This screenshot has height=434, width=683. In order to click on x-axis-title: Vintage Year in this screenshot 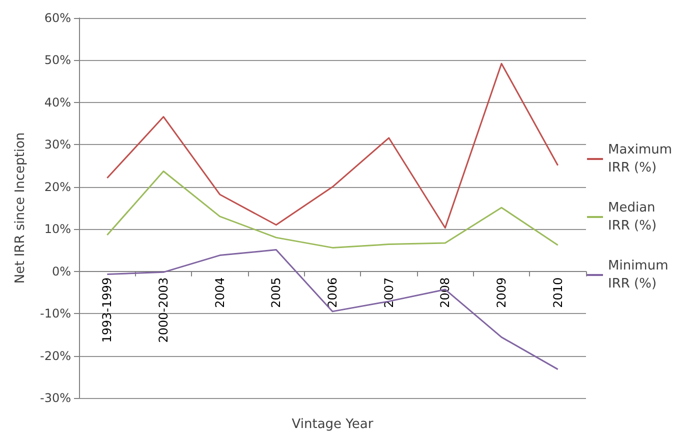, I will do `click(333, 424)`.